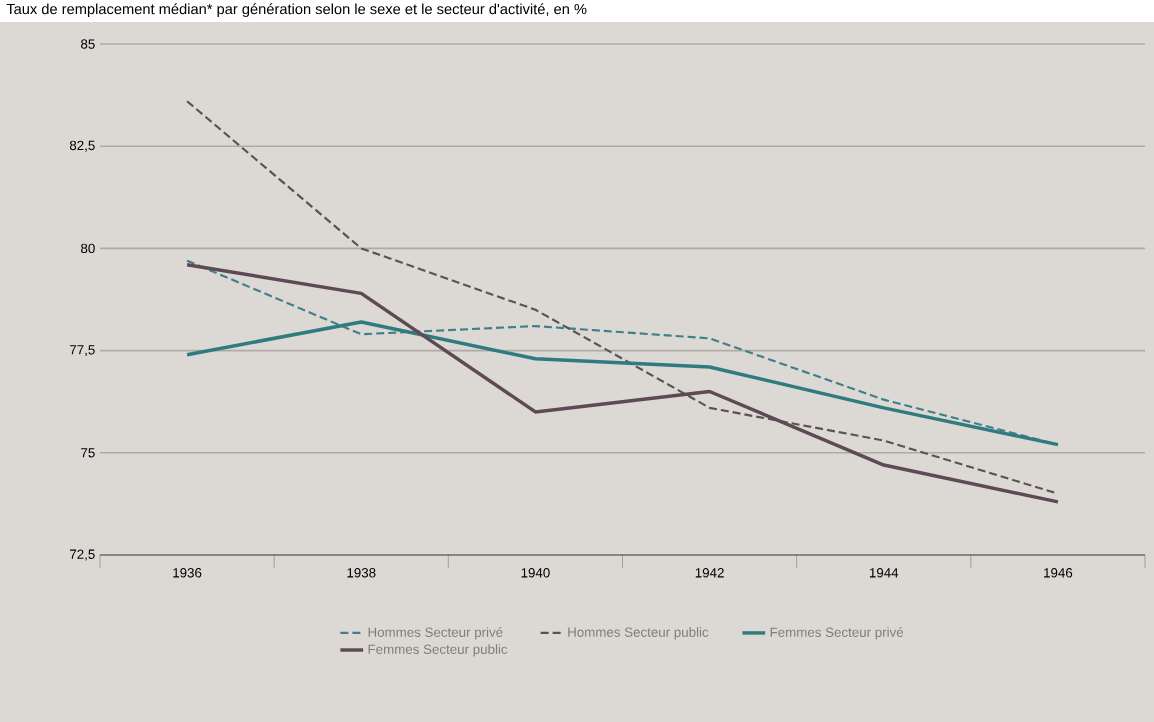 The height and width of the screenshot is (722, 1154). What do you see at coordinates (622, 383) in the screenshot?
I see `line-series` at bounding box center [622, 383].